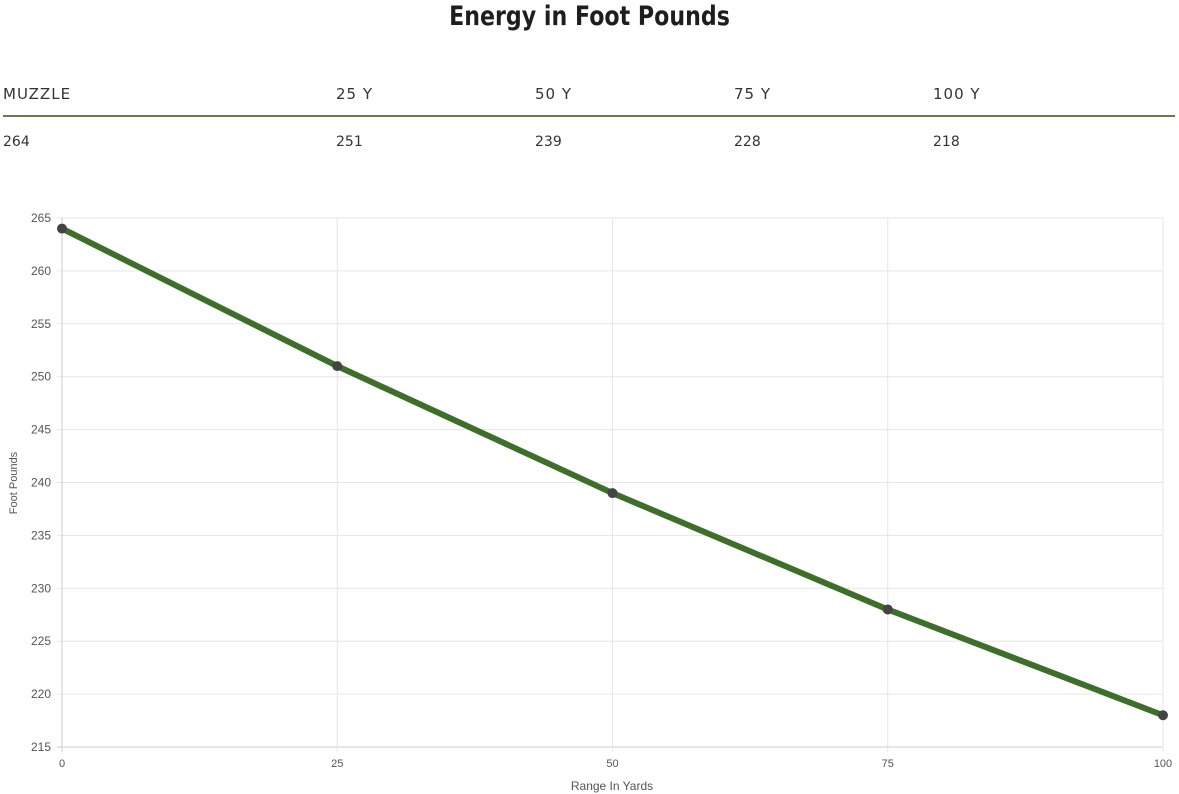 The image size is (1179, 794). Describe the element at coordinates (41, 271) in the screenshot. I see `y-tick-label: 260` at that location.